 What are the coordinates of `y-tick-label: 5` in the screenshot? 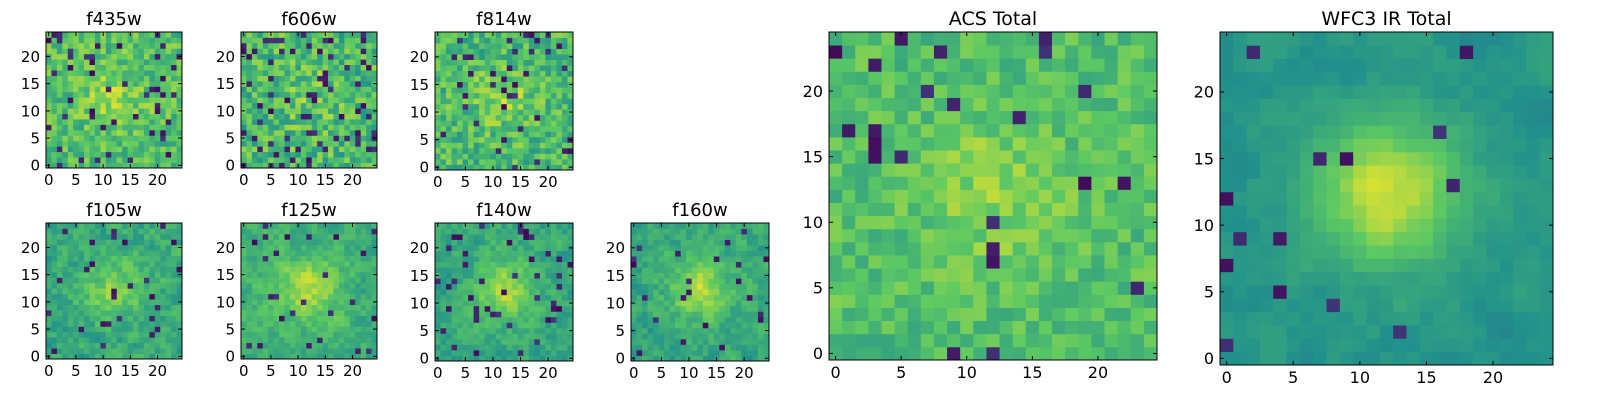 It's located at (35, 329).